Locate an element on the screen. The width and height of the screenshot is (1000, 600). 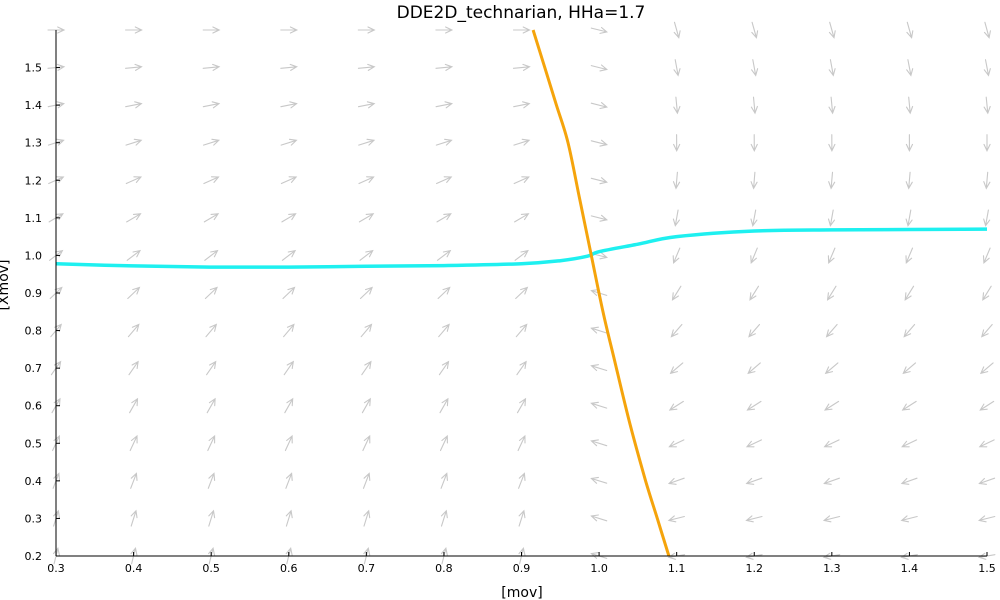
y-tick-label: 1.3 is located at coordinates (34, 143).